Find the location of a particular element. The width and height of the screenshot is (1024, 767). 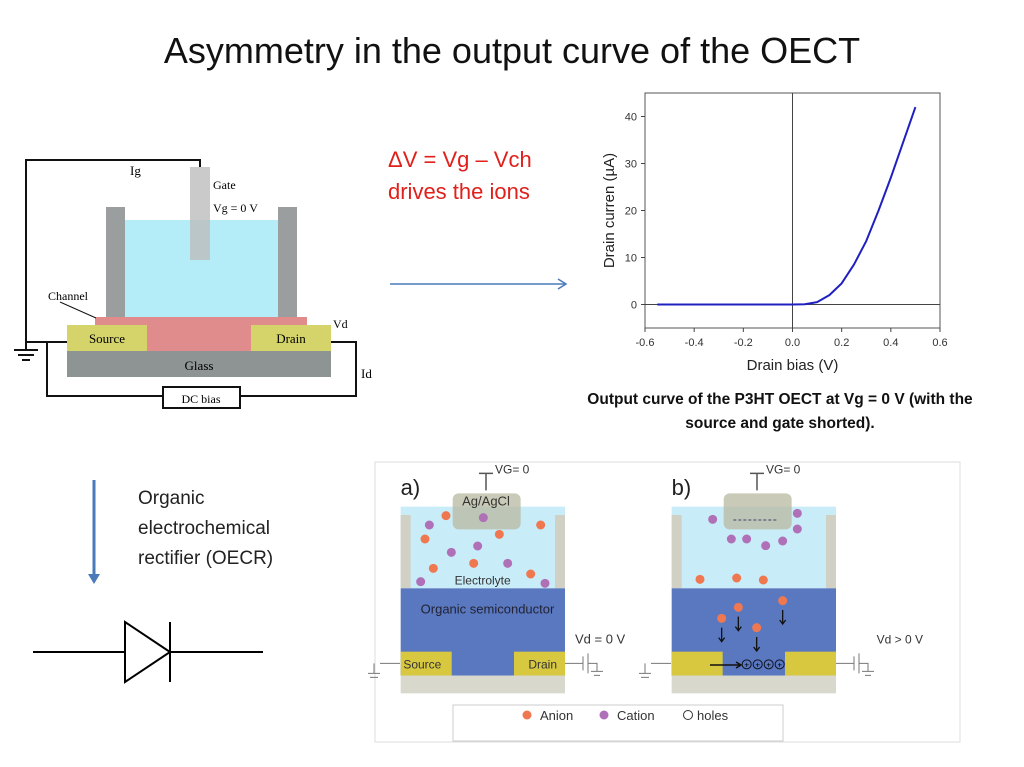

x-tick-label: 0.4 is located at coordinates (890, 343).